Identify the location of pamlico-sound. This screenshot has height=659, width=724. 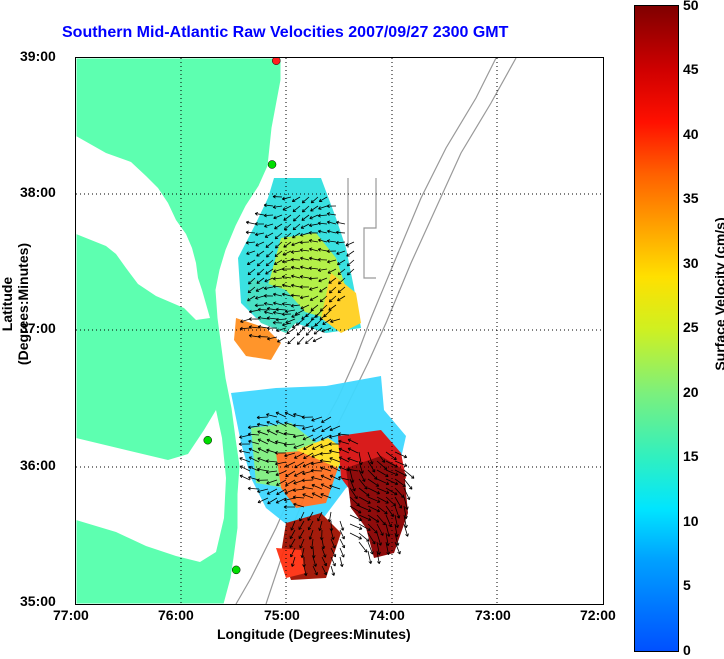
(151, 486).